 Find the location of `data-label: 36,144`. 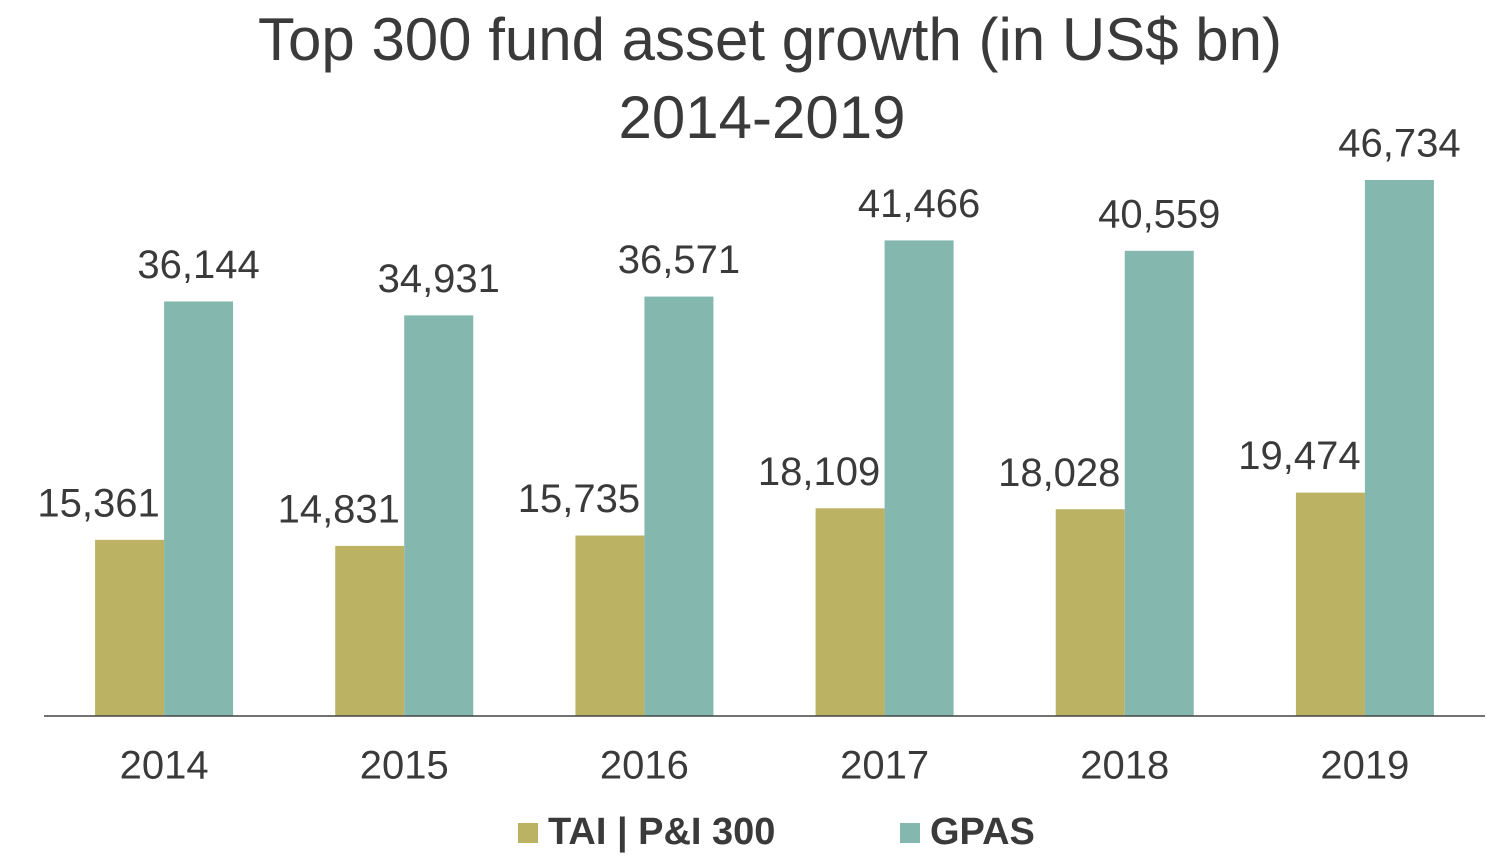

data-label: 36,144 is located at coordinates (198, 265).